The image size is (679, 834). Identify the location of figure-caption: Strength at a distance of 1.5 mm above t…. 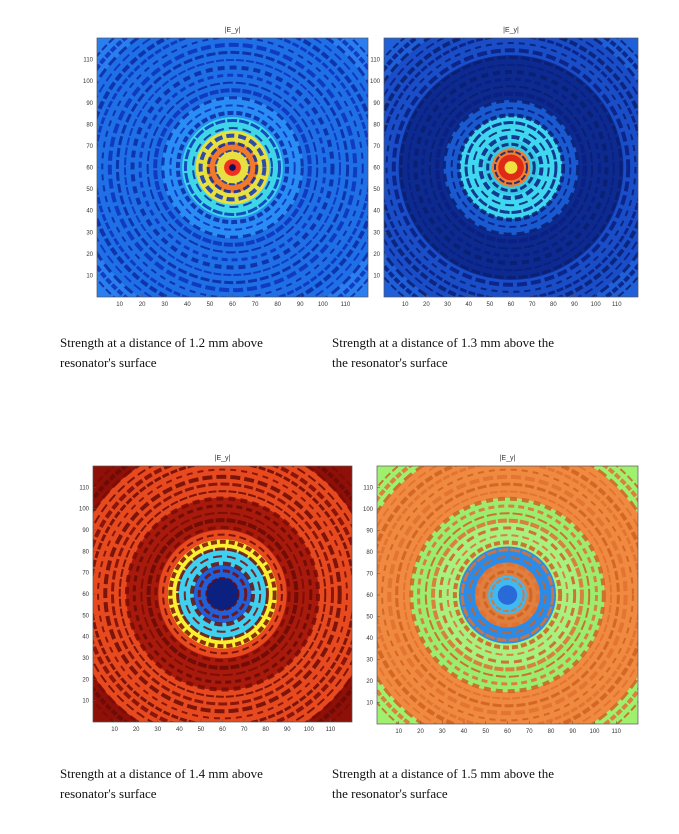
(443, 784).